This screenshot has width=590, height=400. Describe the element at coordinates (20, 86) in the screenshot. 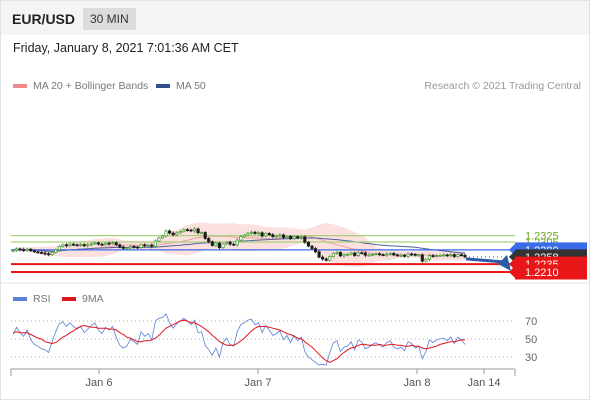

I see `bollinger-swatch` at that location.